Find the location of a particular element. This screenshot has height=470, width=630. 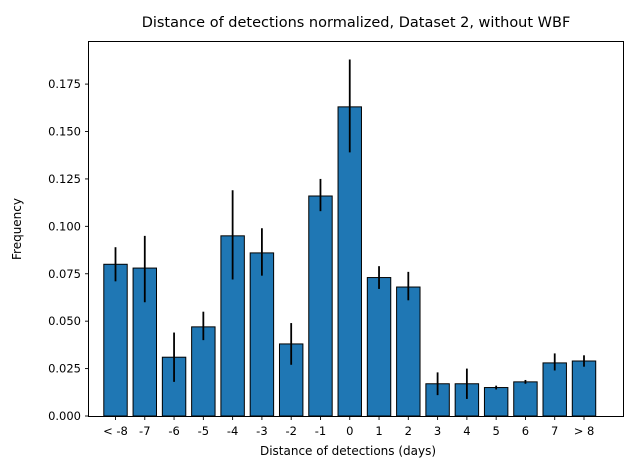

y-tick-label: 0.000 is located at coordinates (64, 416).